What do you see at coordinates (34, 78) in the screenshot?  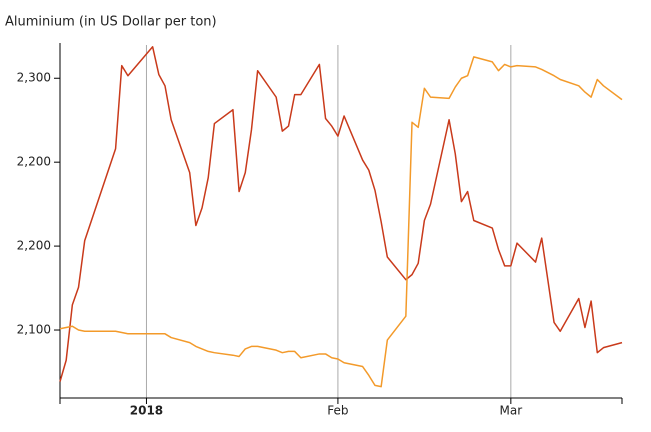 I see `y-tick-label: 2,300` at bounding box center [34, 78].